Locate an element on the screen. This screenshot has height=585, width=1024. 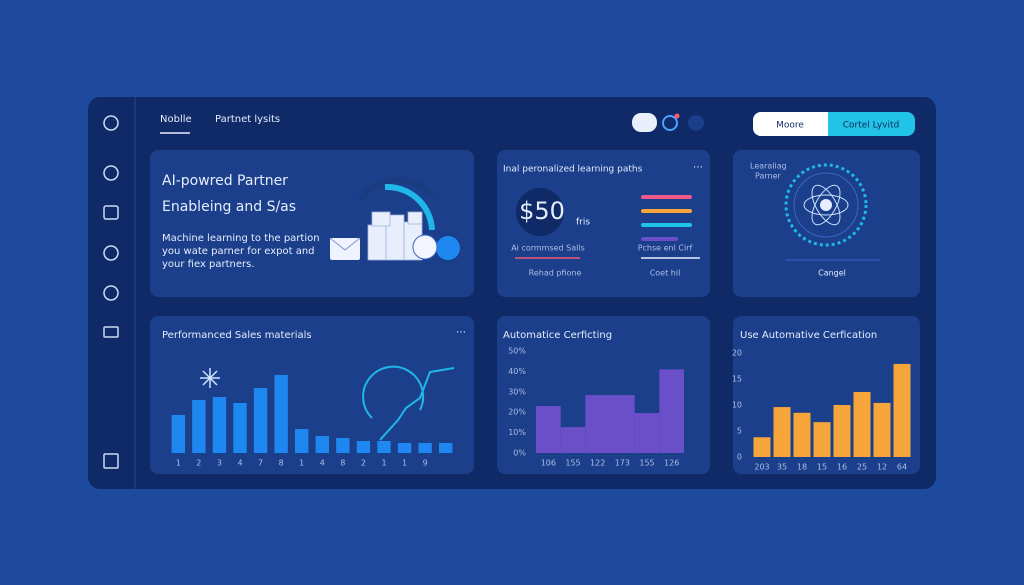
x-tick-label: 12 is located at coordinates (882, 467).